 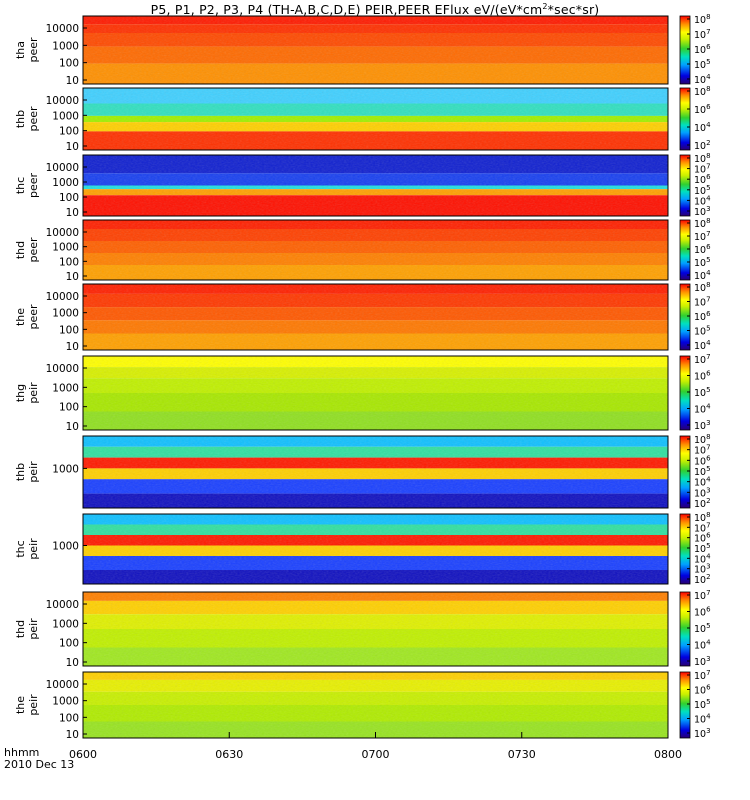 I want to click on date-label: 2010 Dec 13, so click(x=39, y=764).